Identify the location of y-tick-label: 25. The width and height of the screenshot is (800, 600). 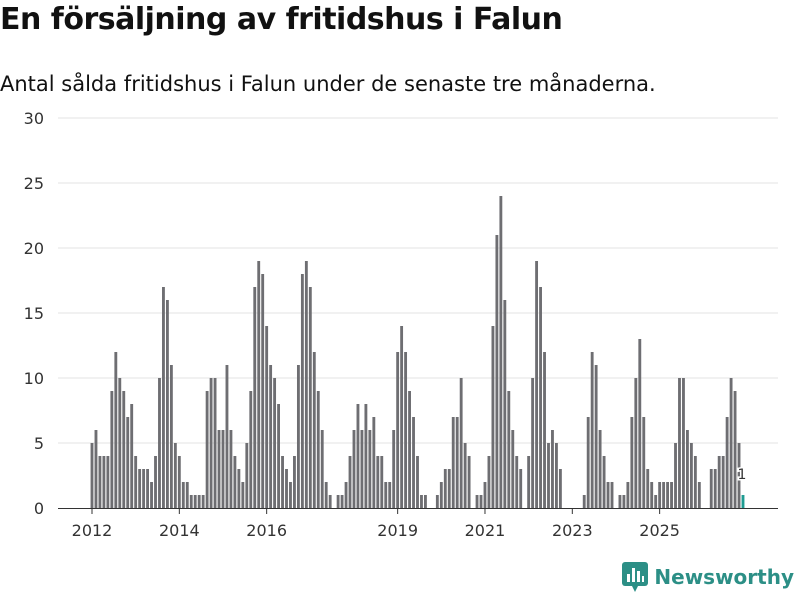
(34, 183).